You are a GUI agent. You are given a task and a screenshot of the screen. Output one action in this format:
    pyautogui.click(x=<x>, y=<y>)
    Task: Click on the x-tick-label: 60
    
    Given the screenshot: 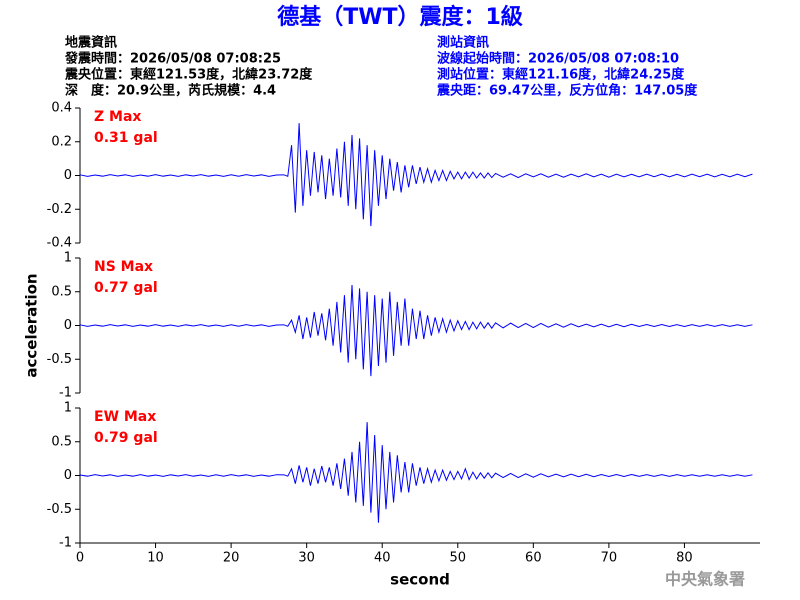 What is the action you would take?
    pyautogui.click(x=533, y=558)
    